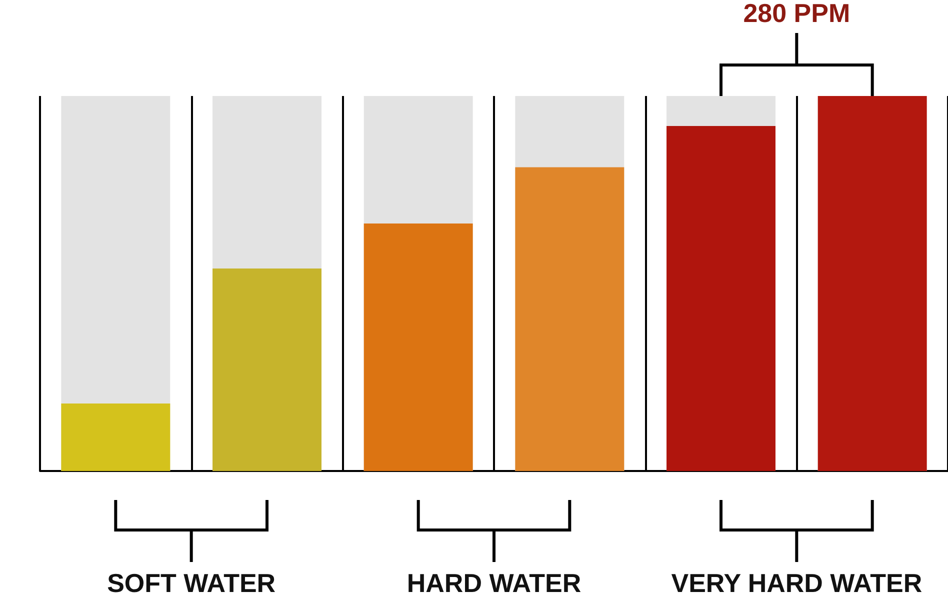  I want to click on text: SOFT WATER, so click(191, 581).